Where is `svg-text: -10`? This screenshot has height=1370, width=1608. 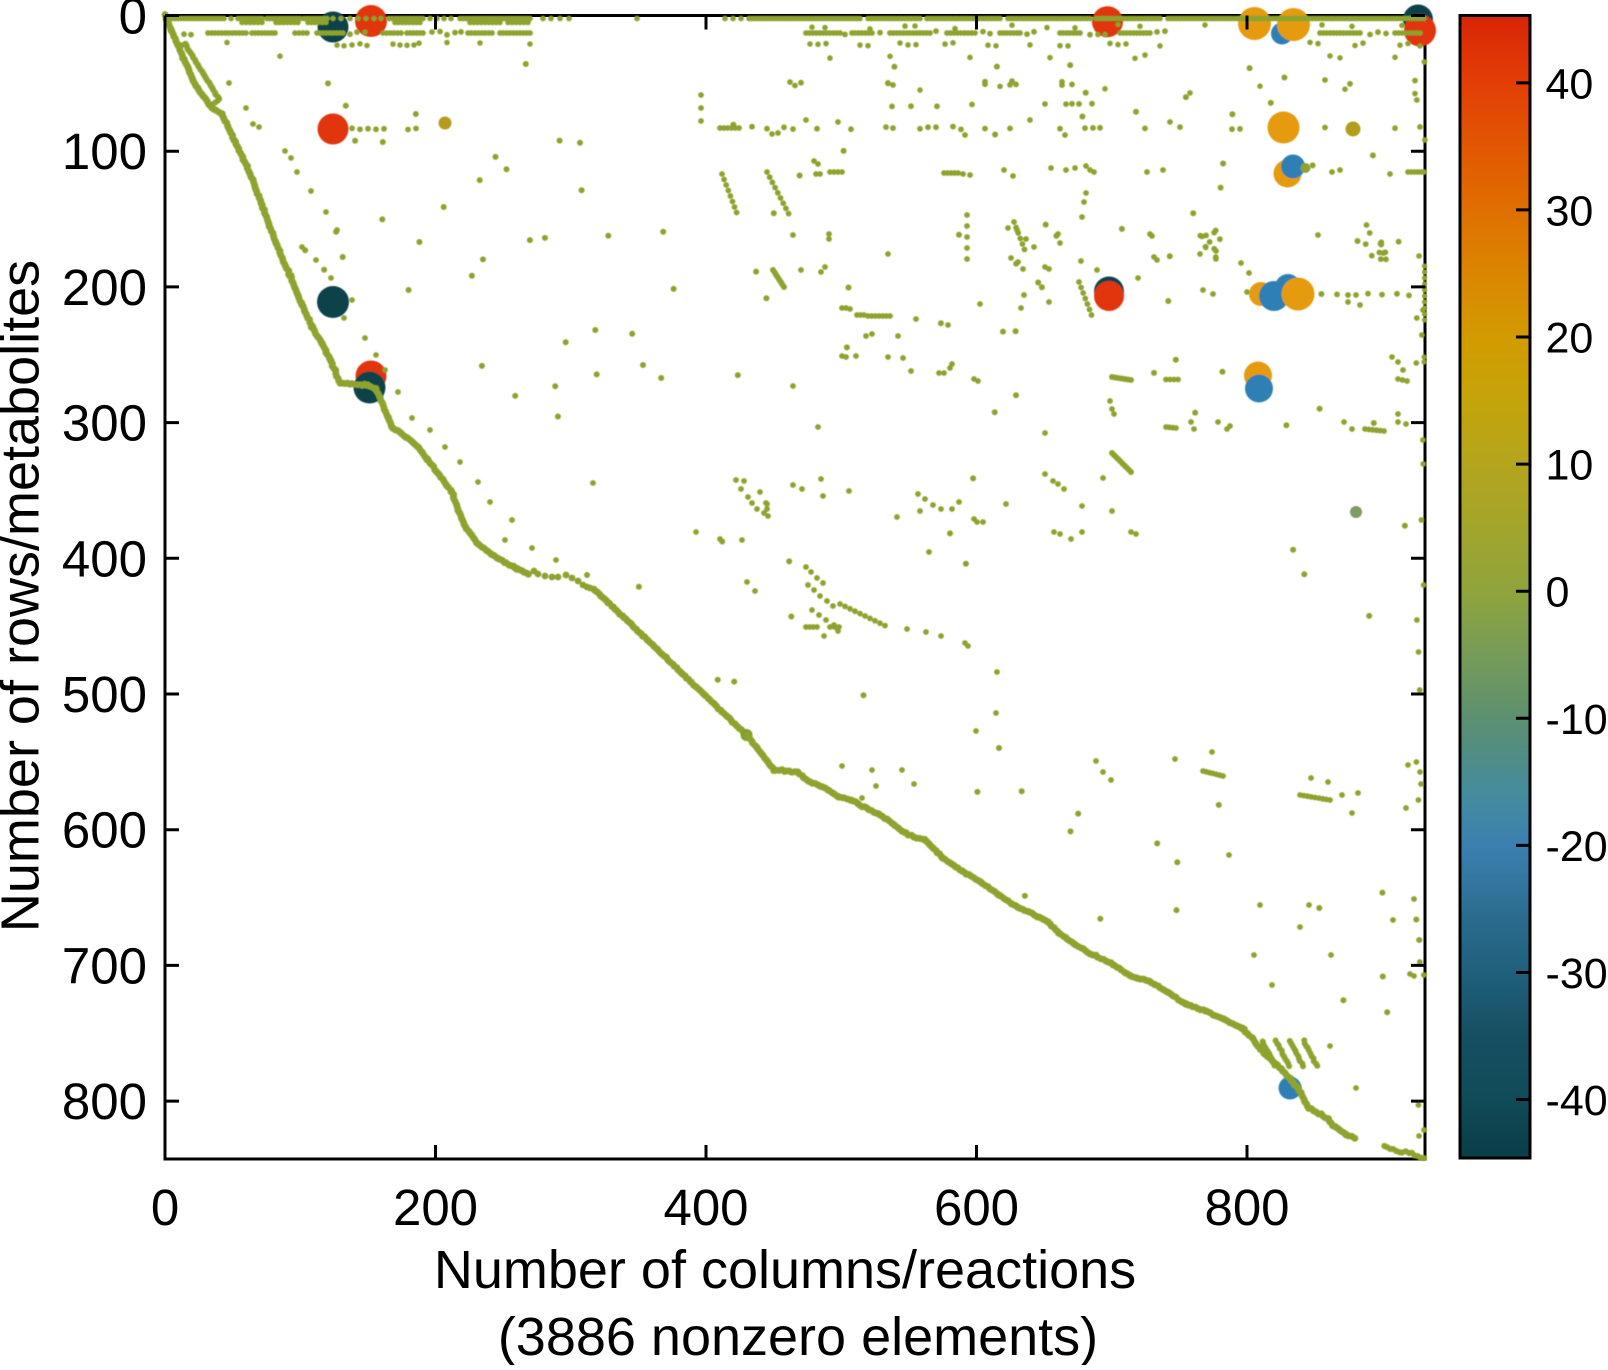 svg-text: -10 is located at coordinates (1577, 720).